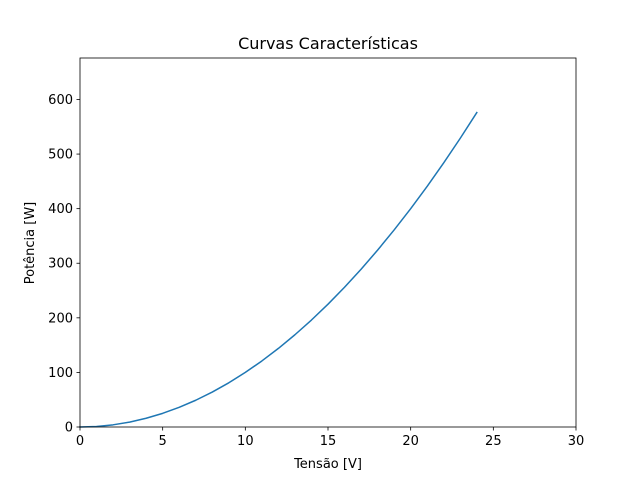  I want to click on x-tick-label: 25, so click(493, 441).